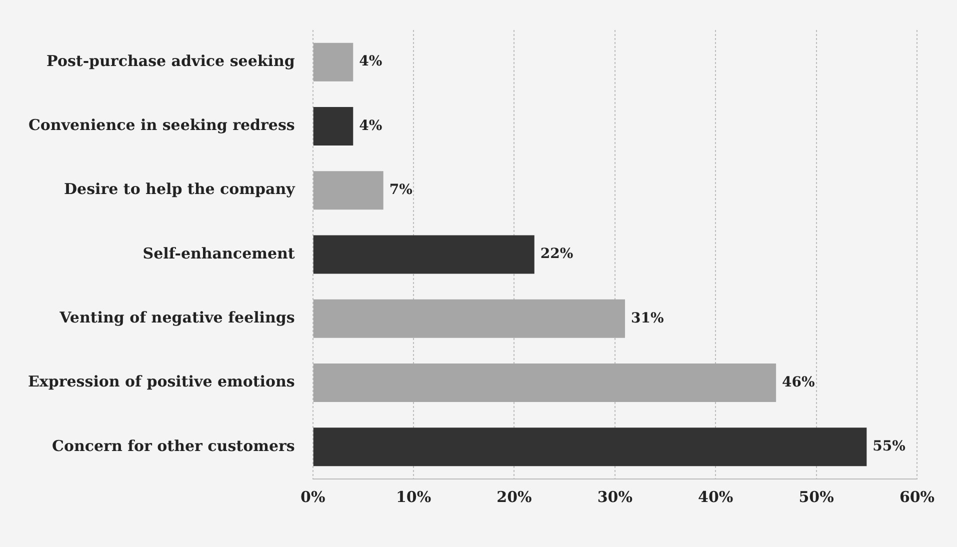 The image size is (957, 547). What do you see at coordinates (400, 190) in the screenshot?
I see `data-label: 7%` at bounding box center [400, 190].